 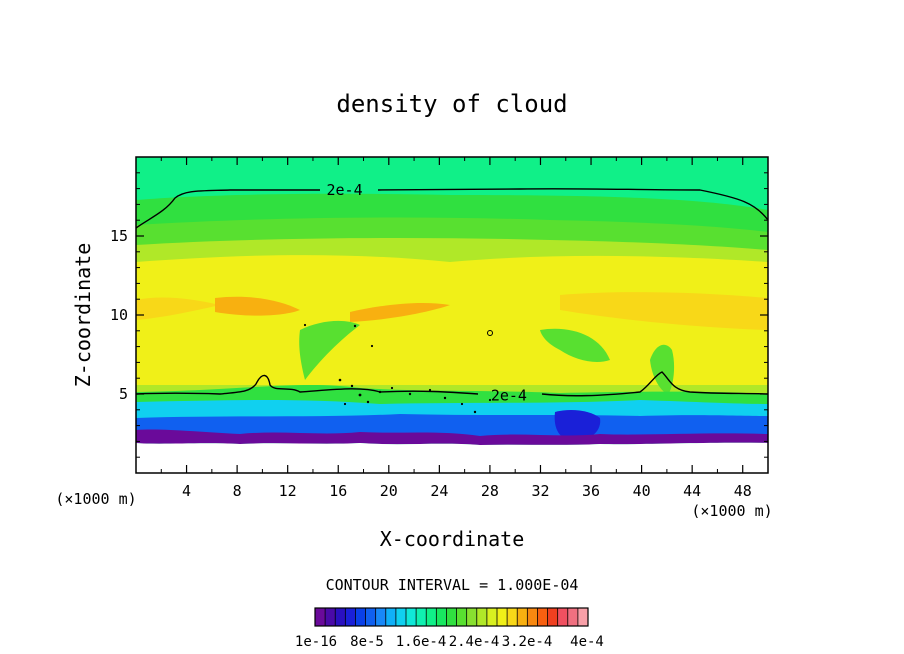 What do you see at coordinates (452, 437) in the screenshot?
I see `layer-purple` at bounding box center [452, 437].